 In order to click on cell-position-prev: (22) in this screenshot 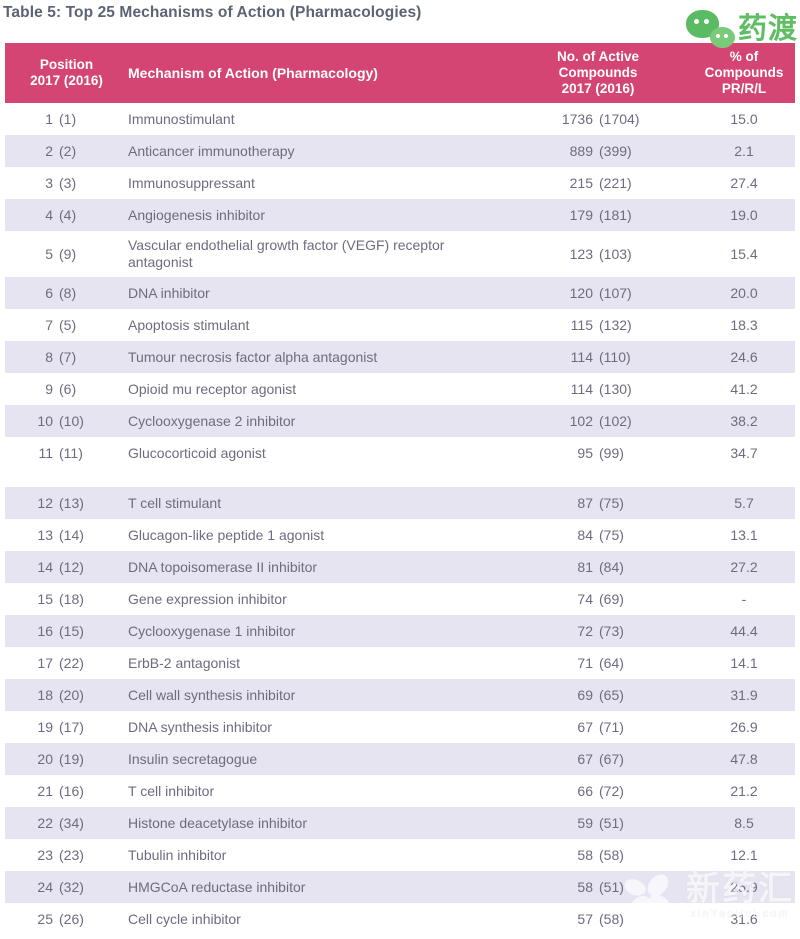, I will do `click(71, 663)`.